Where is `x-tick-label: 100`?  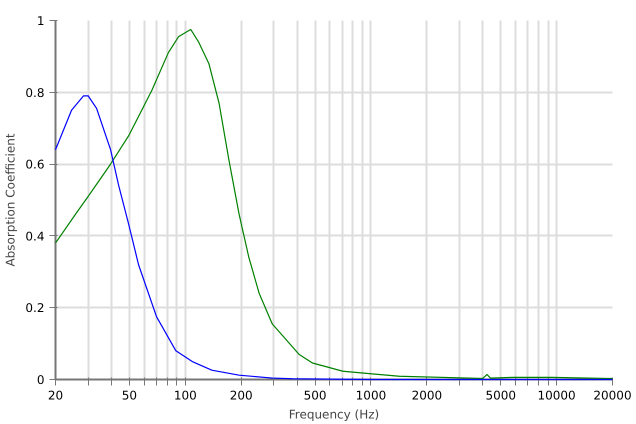
x-tick-label: 100 is located at coordinates (185, 395).